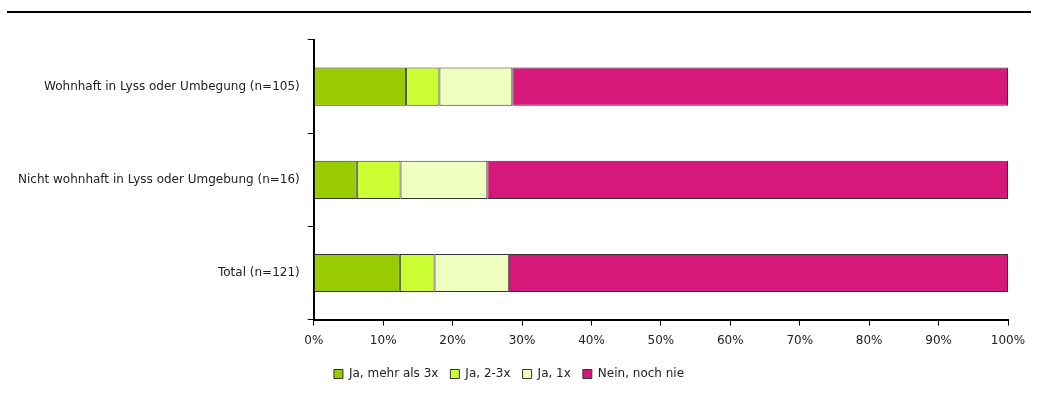 This screenshot has height=400, width=1038. I want to click on y-tick-label: Total (n=121), so click(258, 272).